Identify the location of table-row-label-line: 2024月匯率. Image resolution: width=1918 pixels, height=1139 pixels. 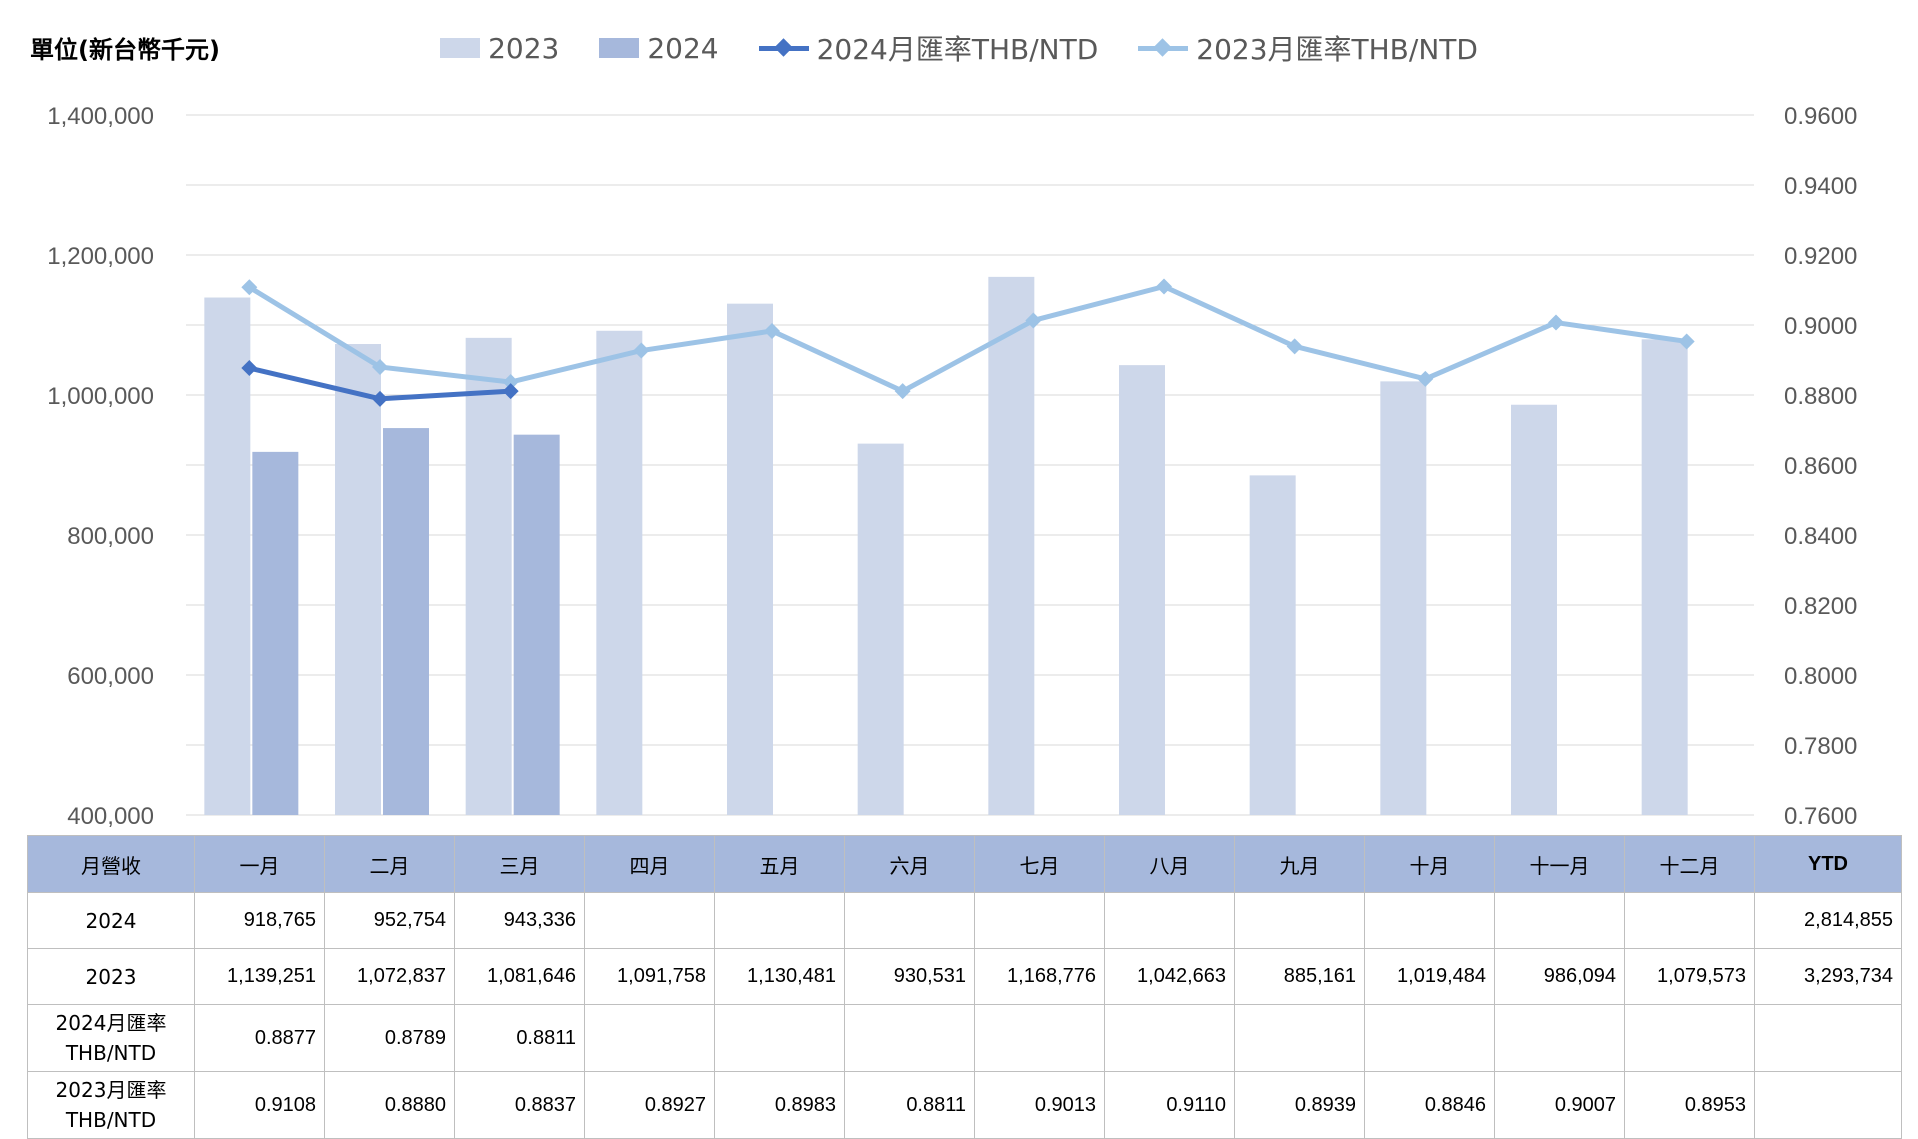
(111, 1023).